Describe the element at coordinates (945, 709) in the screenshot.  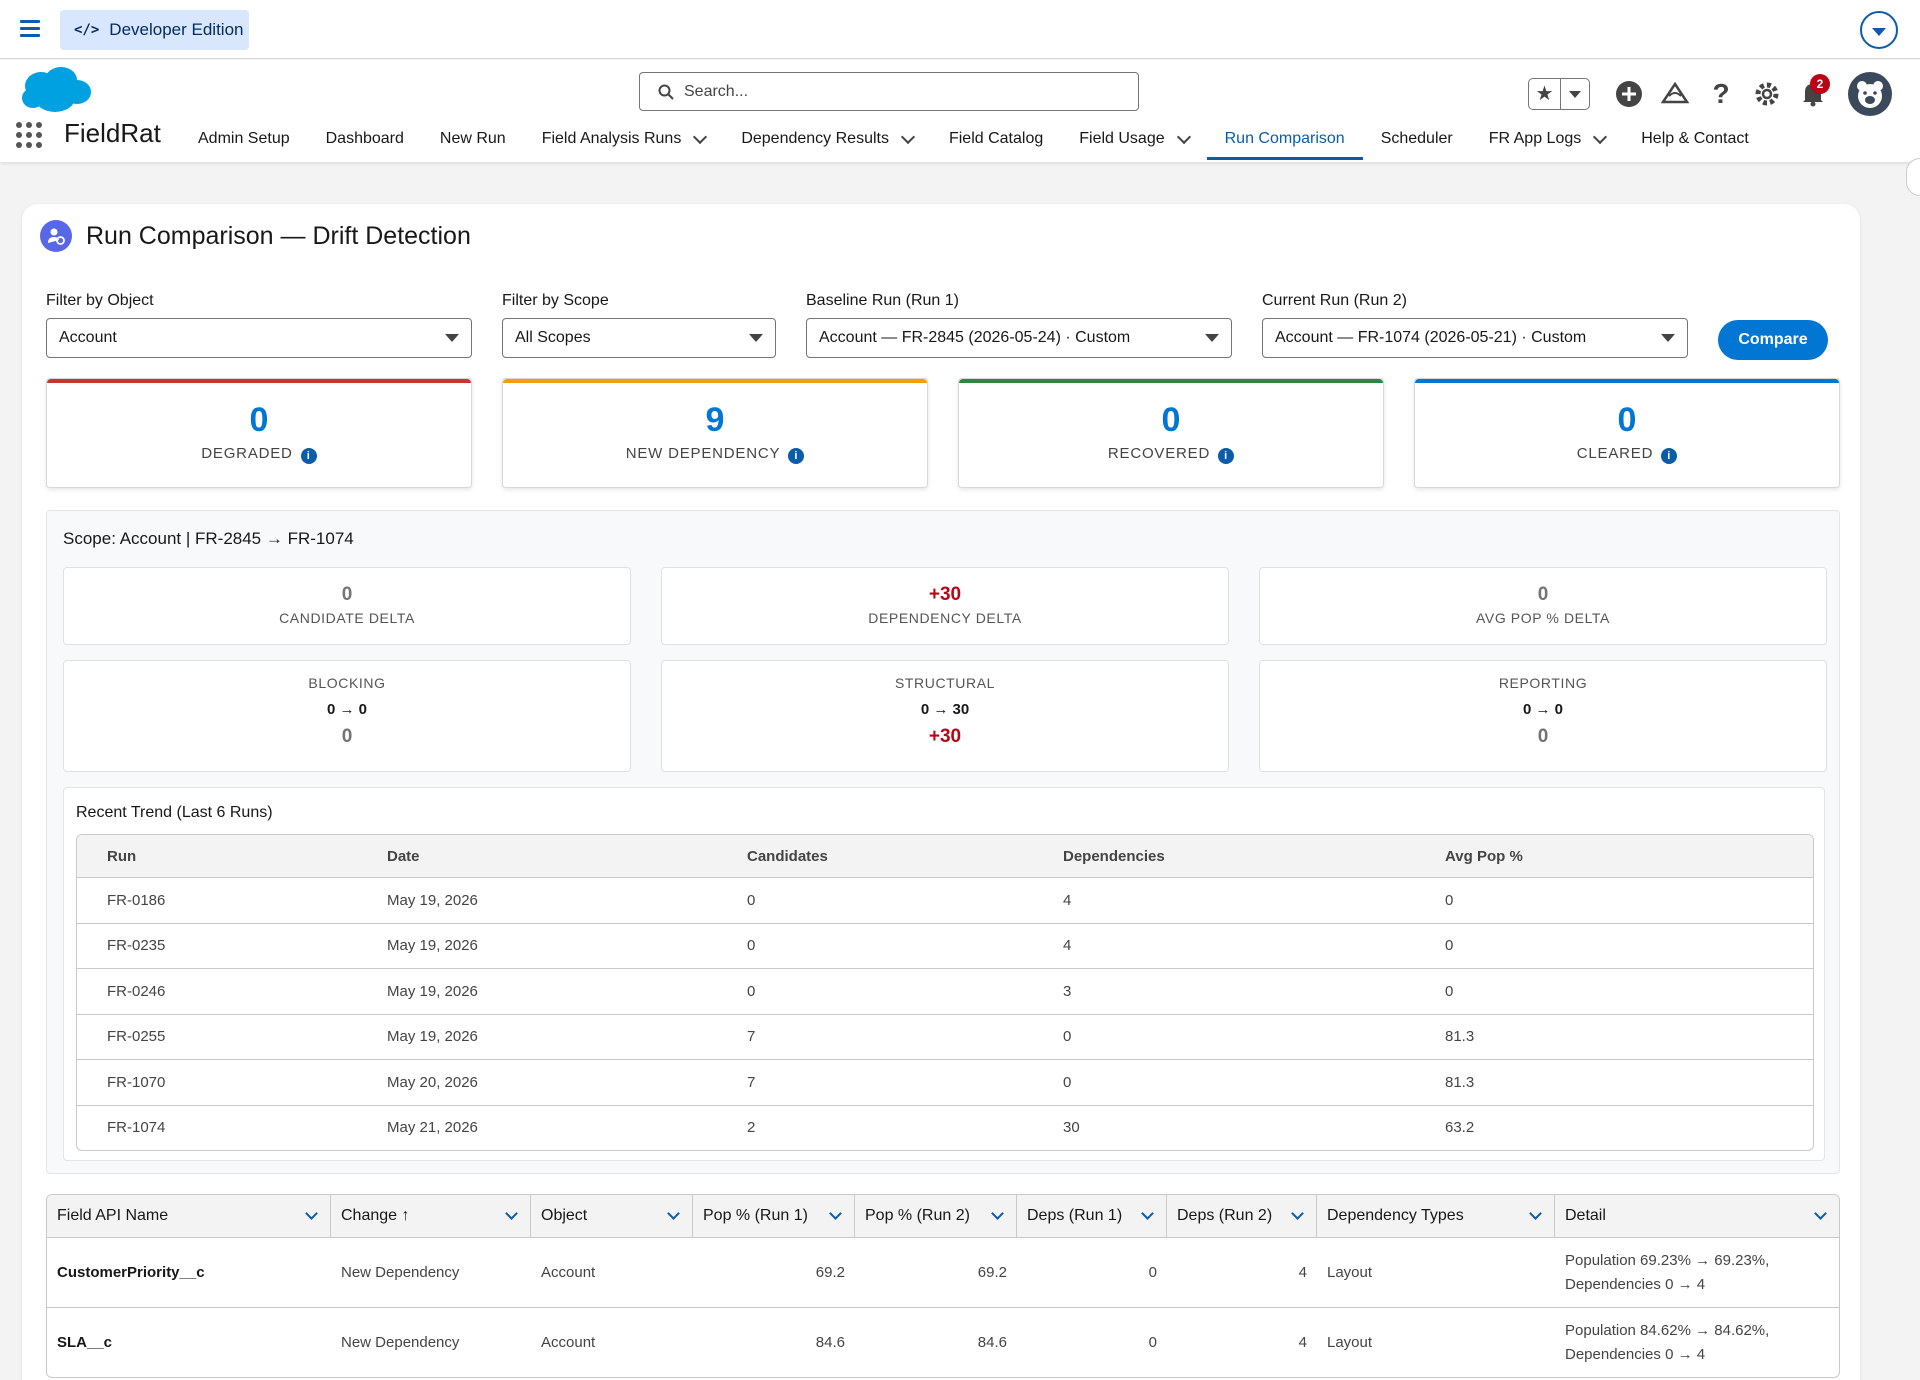
I see `type-range: 0 → 30` at that location.